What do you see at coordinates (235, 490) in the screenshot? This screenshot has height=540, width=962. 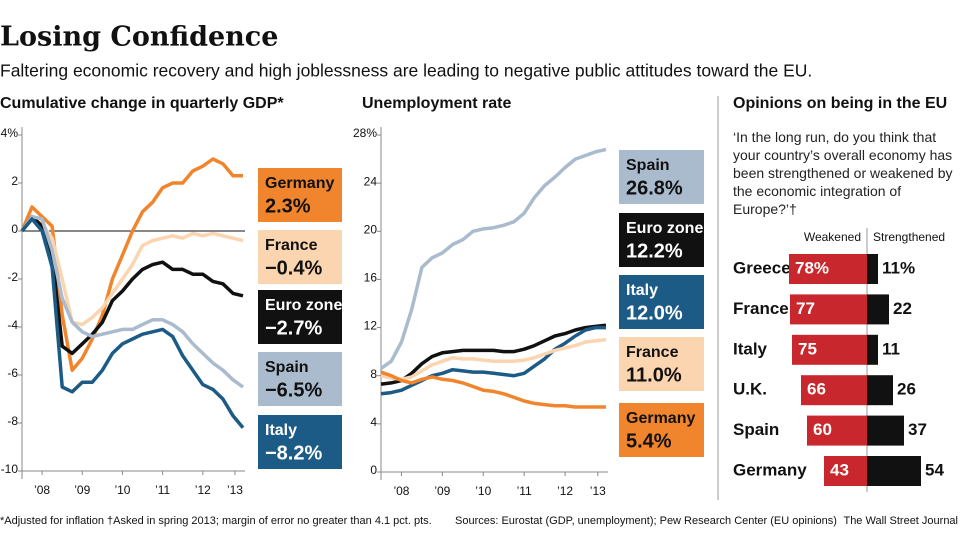 I see `x-tick-label: ’13` at bounding box center [235, 490].